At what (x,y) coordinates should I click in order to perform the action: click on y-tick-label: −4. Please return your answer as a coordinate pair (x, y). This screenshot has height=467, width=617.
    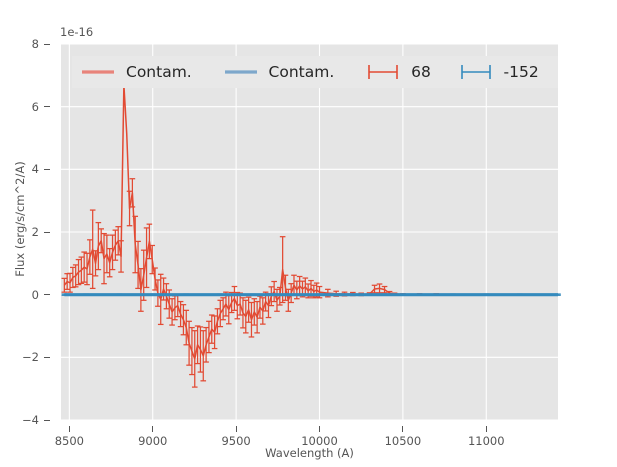
    Looking at the image, I should click on (30, 420).